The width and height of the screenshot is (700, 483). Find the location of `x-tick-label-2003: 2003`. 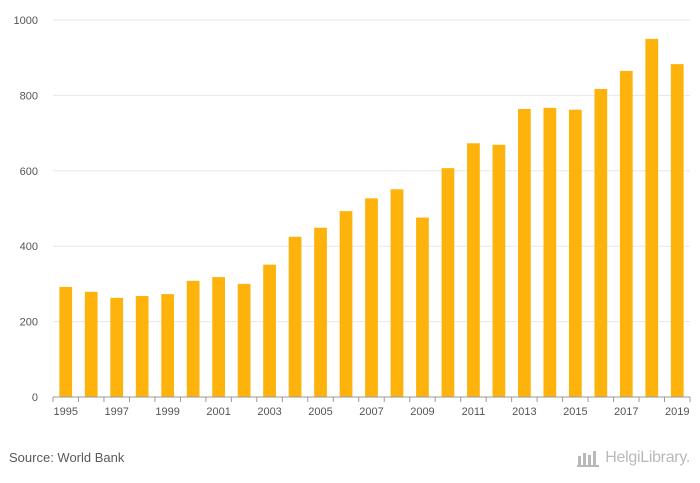

x-tick-label-2003: 2003 is located at coordinates (269, 412).